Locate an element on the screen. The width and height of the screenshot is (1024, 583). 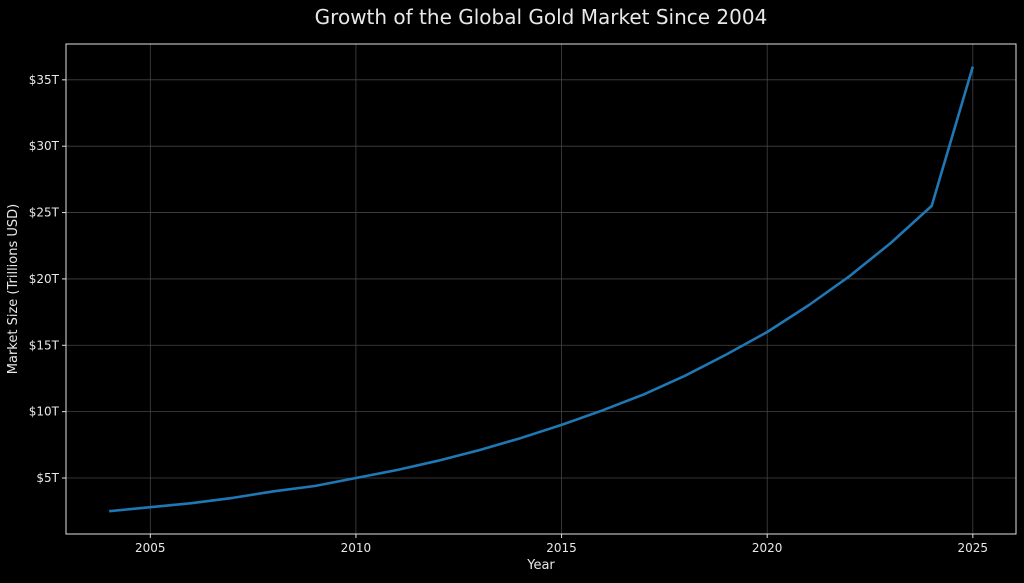
y-tick-label: $20T is located at coordinates (44, 279).